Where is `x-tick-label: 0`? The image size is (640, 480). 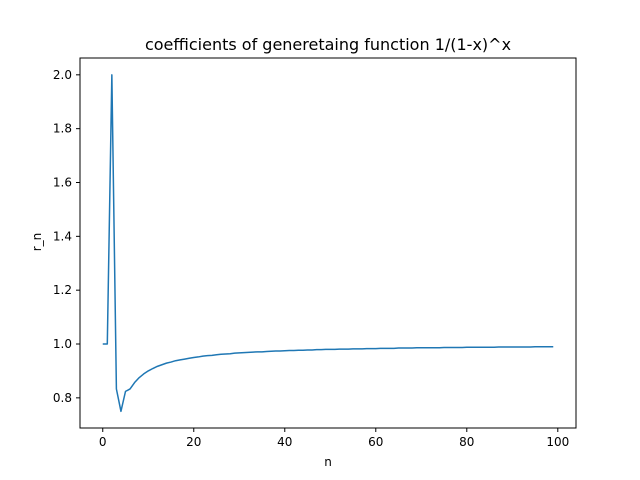
x-tick-label: 0 is located at coordinates (103, 442).